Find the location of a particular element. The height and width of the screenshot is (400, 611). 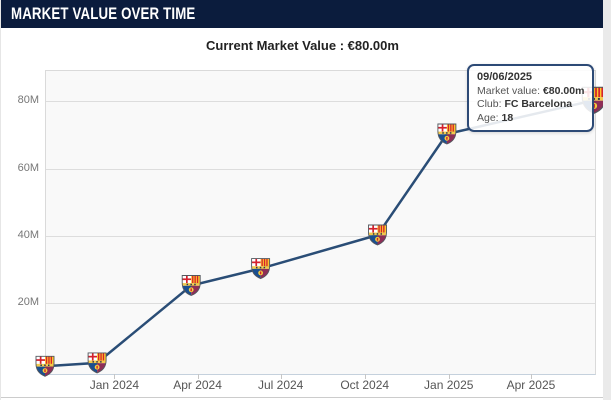

y-axis-label: 20M is located at coordinates (28, 302).